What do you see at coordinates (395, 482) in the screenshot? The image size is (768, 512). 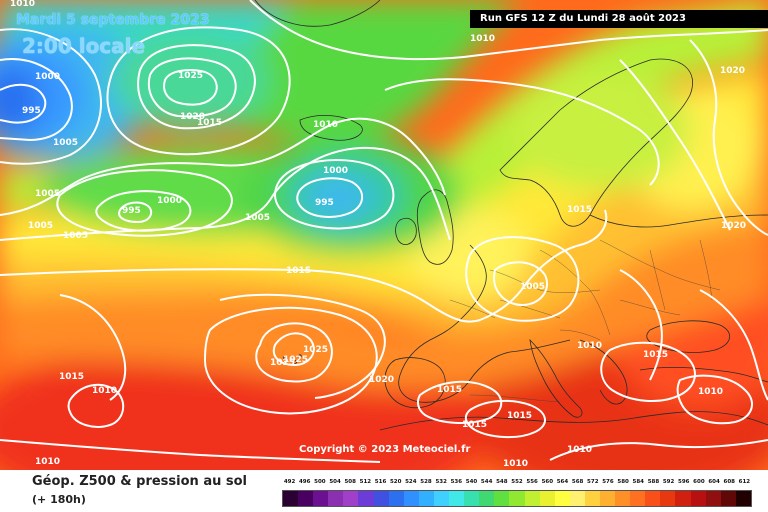 I see `color-scale-tick: 520` at bounding box center [395, 482].